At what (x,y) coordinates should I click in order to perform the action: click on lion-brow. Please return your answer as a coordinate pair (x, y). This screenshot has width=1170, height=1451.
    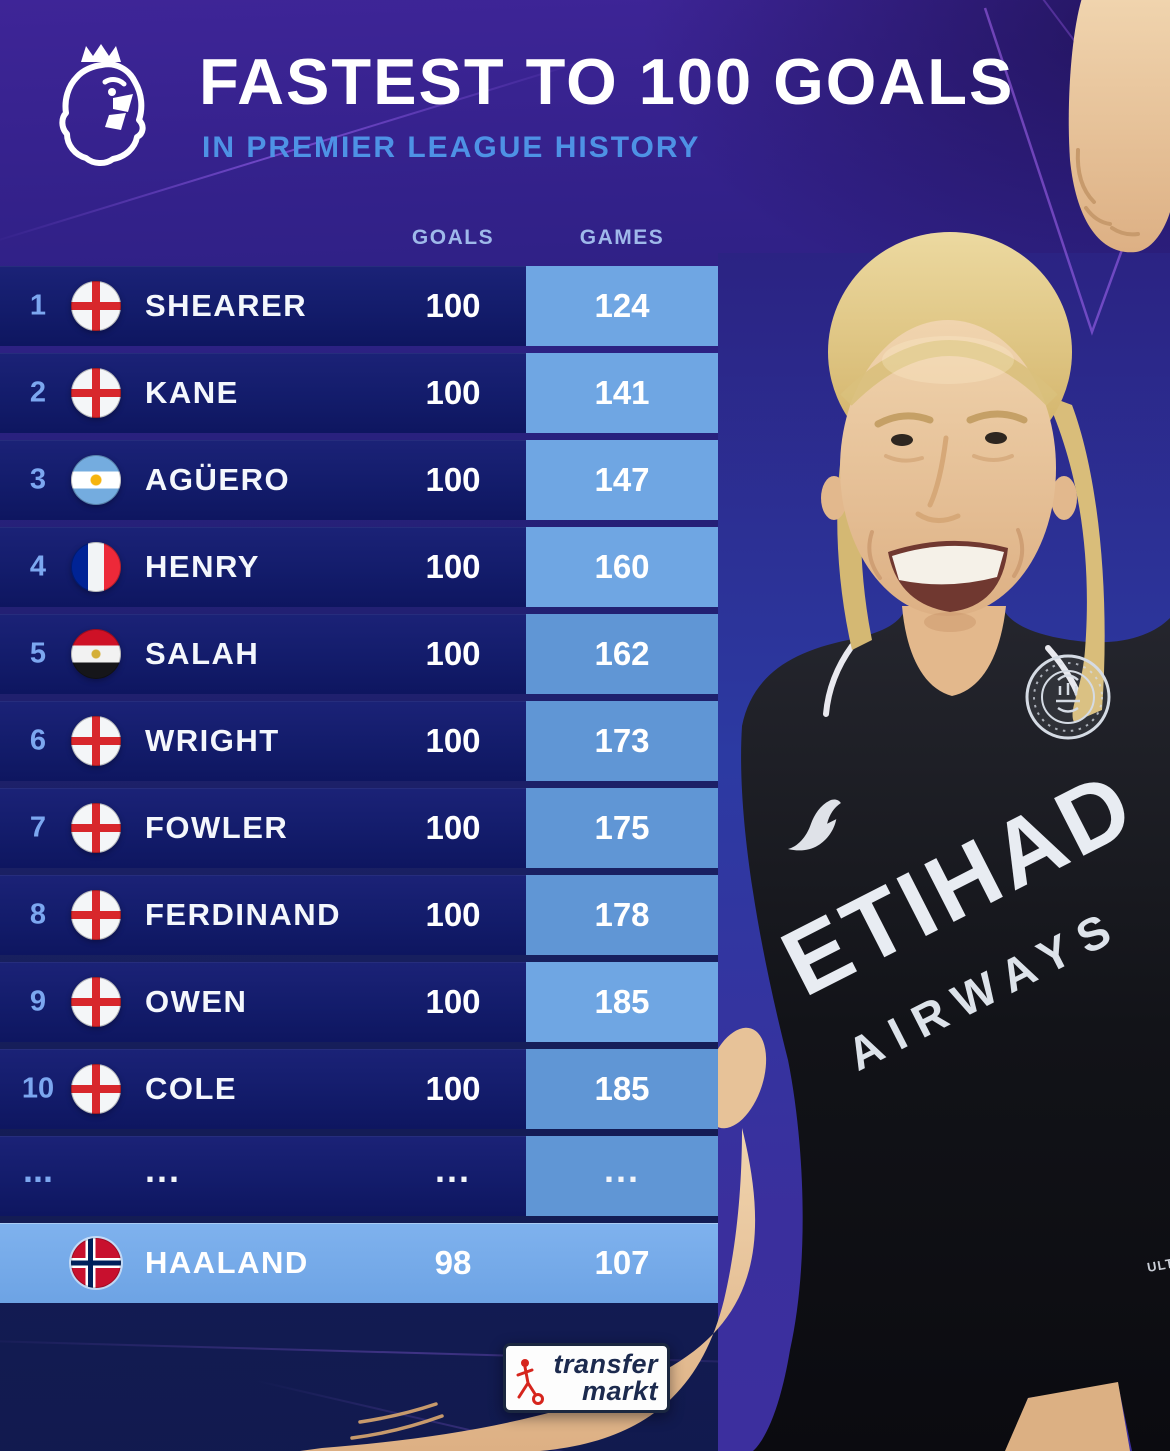
    Looking at the image, I should click on (114, 82).